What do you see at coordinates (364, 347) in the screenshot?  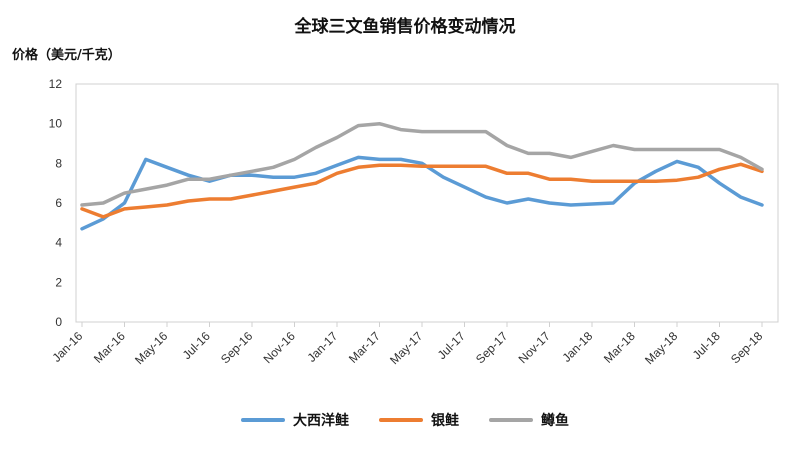 I see `x-tick-label: Mar-17` at bounding box center [364, 347].